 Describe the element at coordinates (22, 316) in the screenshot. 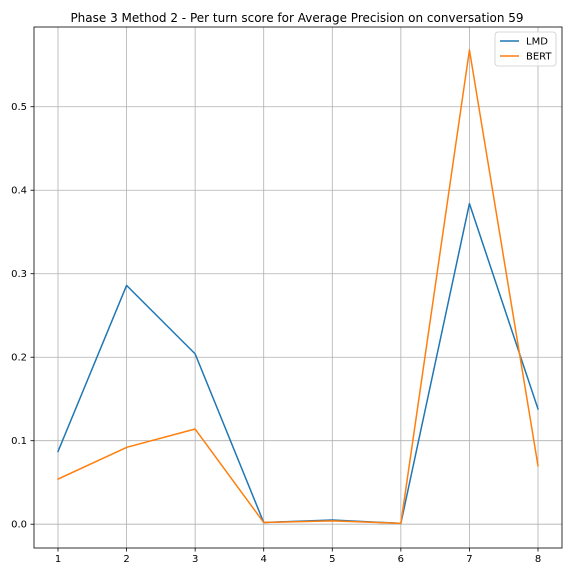

I see `y-axis: 0.0 0.1 0.2 0.3 0.4 0.5` at that location.